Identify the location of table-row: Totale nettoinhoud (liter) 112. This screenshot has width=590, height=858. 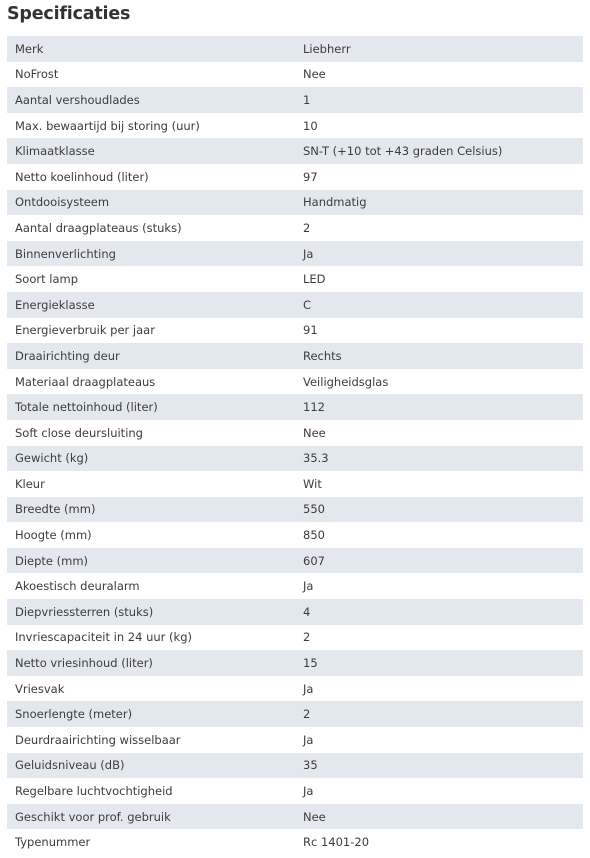
(295, 407).